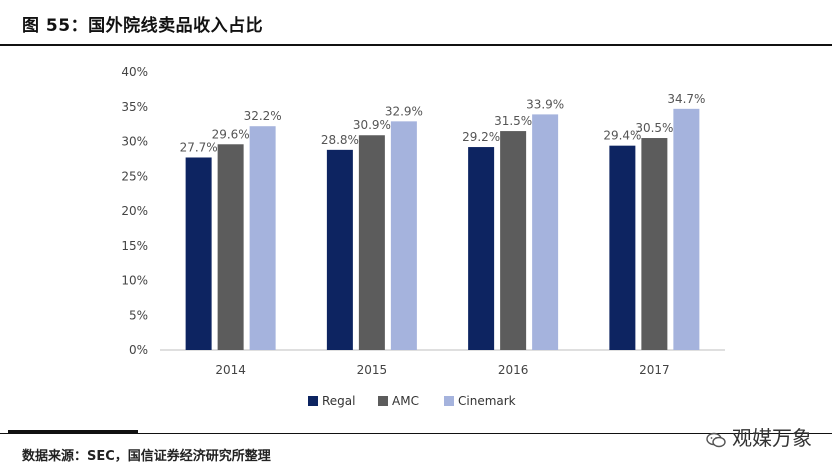 The height and width of the screenshot is (471, 832). Describe the element at coordinates (383, 401) in the screenshot. I see `legend-swatch-amc` at that location.